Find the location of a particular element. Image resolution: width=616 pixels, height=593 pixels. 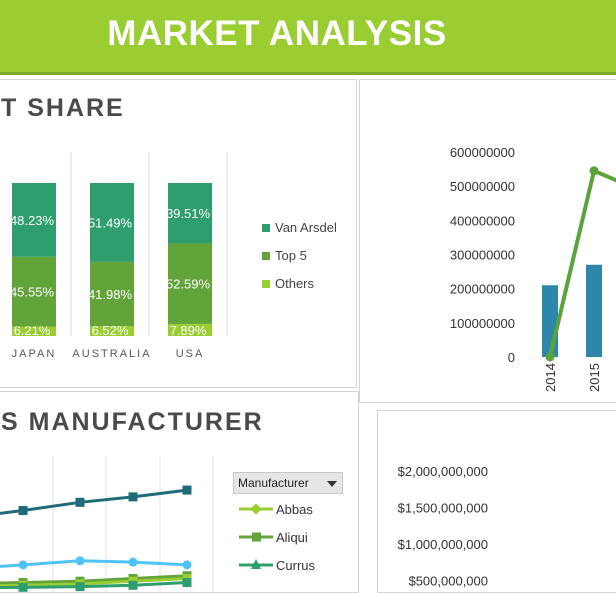

data-label: 52.59% is located at coordinates (188, 284).